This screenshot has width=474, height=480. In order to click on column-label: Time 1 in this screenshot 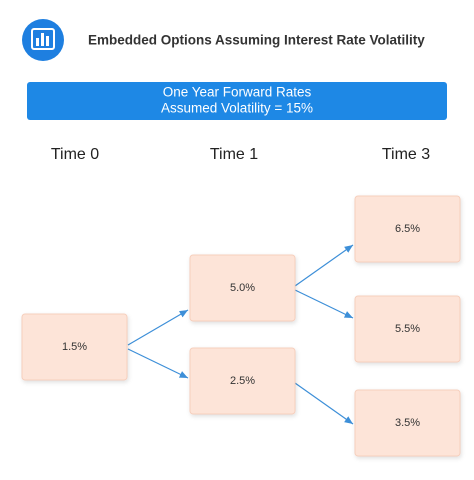, I will do `click(234, 154)`.